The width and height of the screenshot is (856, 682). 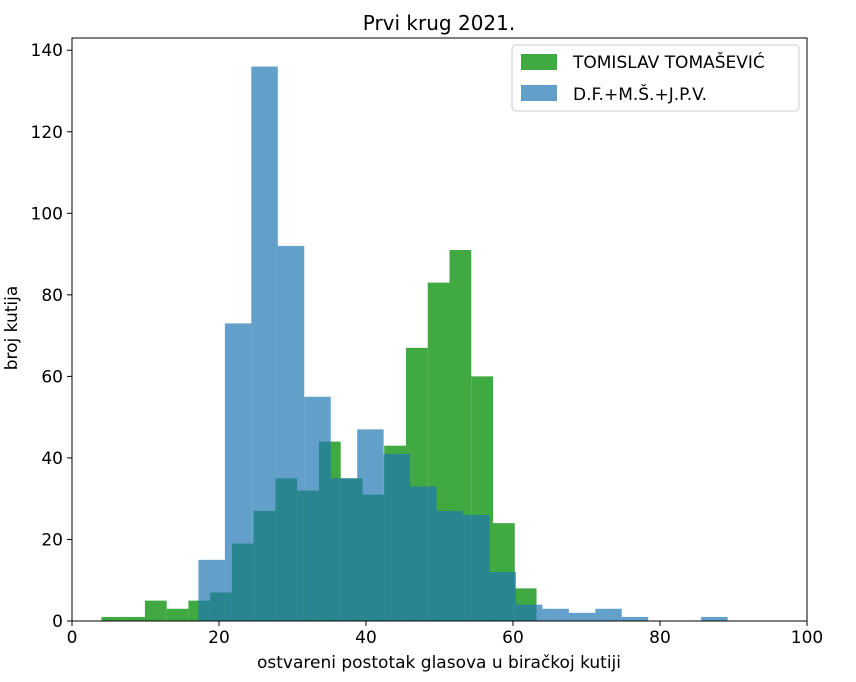 I want to click on x-axis-ticks: 0 20 40 60 80 100, so click(x=445, y=634).